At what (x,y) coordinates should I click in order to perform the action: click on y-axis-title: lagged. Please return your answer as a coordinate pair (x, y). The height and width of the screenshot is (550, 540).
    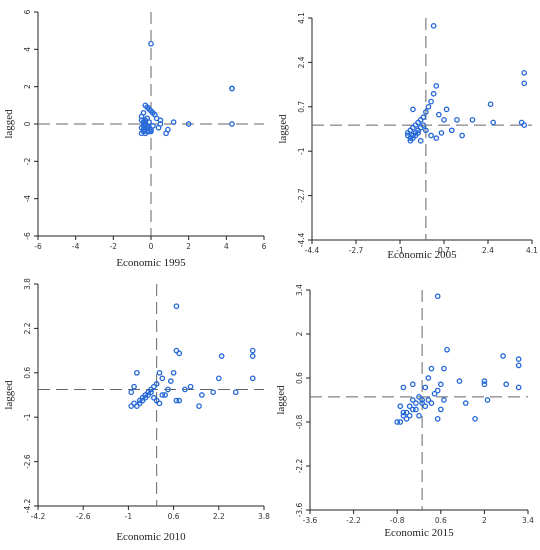
    Looking at the image, I should click on (9, 395).